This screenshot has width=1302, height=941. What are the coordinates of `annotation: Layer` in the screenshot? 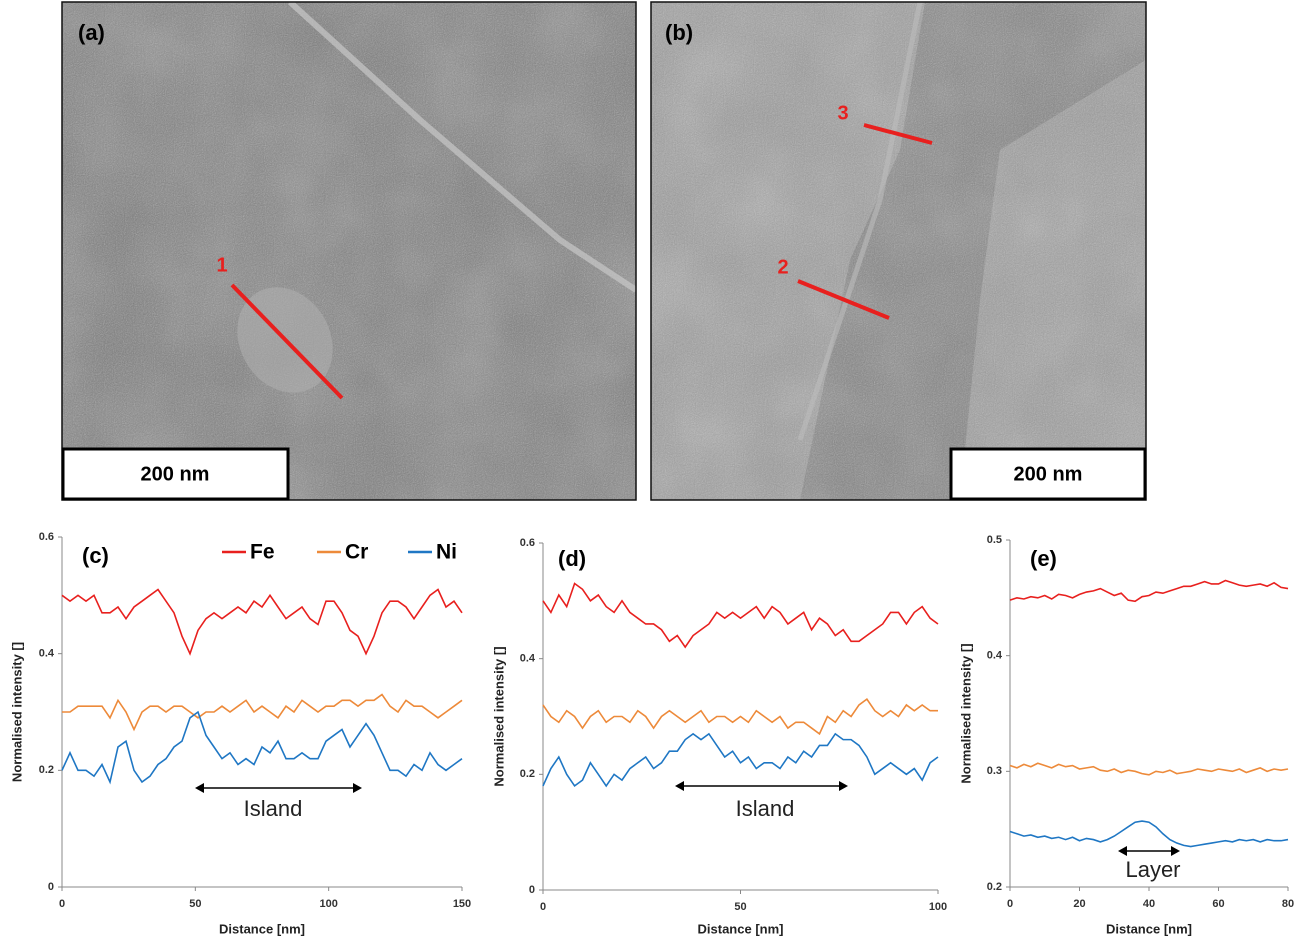 It's located at (1152, 869).